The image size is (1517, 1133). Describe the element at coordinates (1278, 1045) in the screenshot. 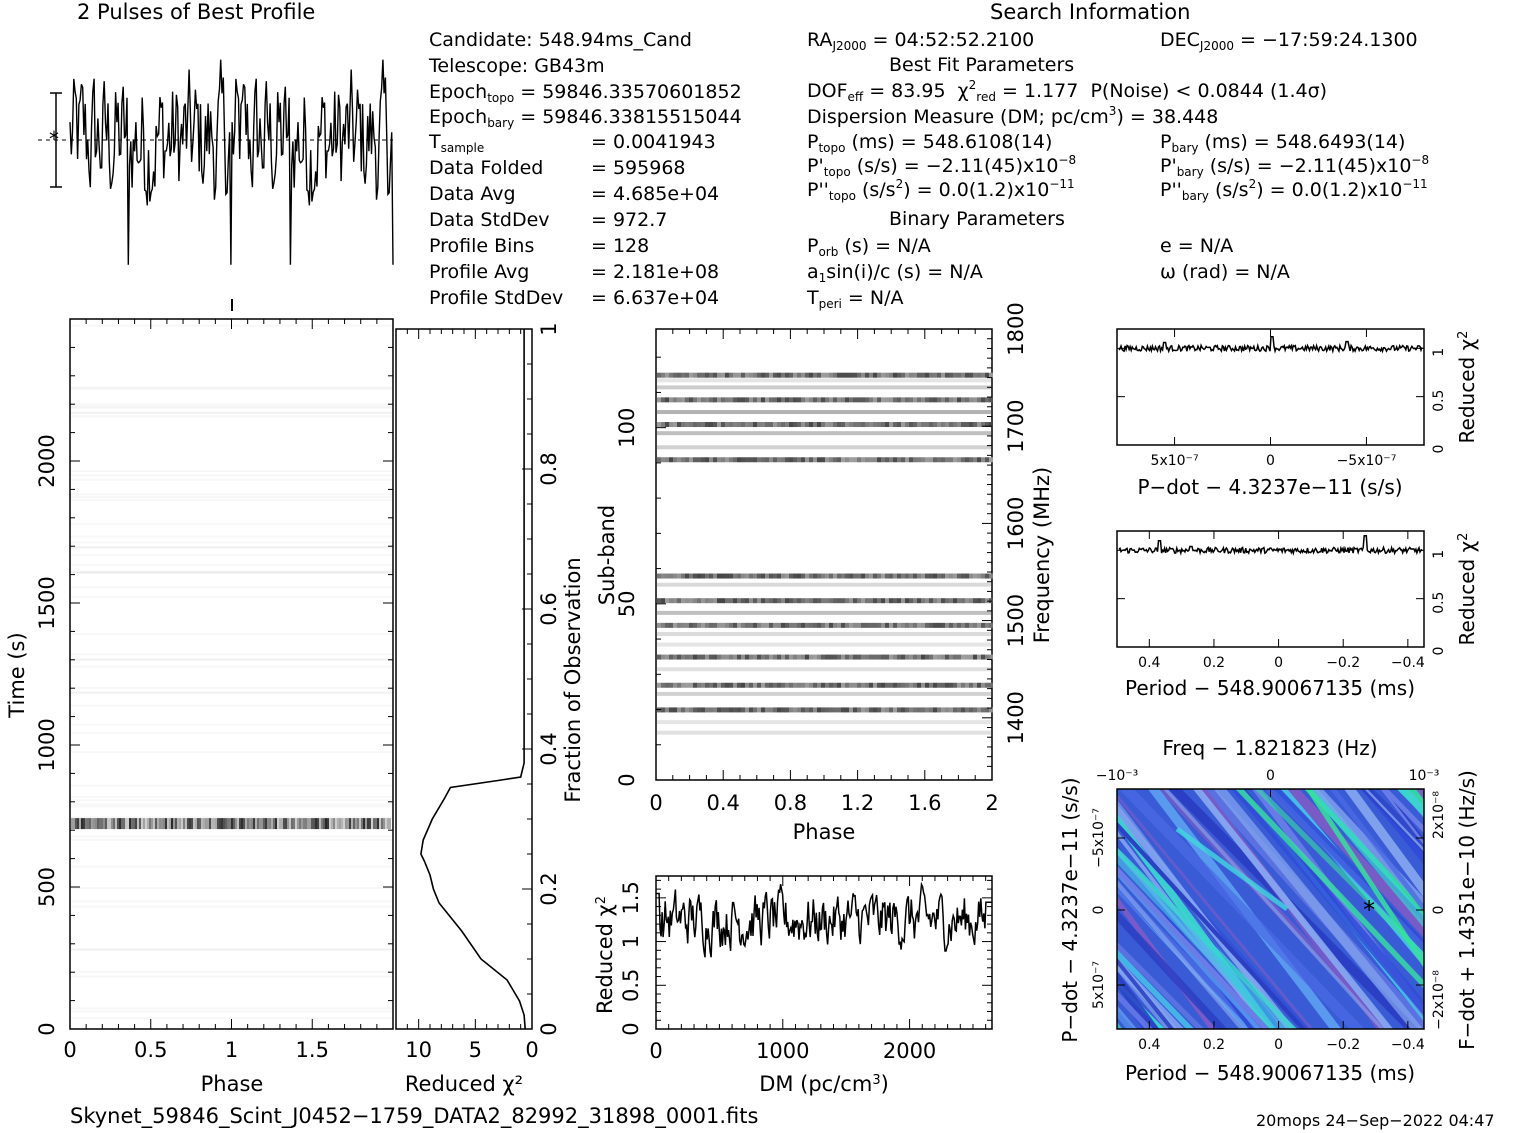

I see `ppdot-xtick-label: 0` at that location.